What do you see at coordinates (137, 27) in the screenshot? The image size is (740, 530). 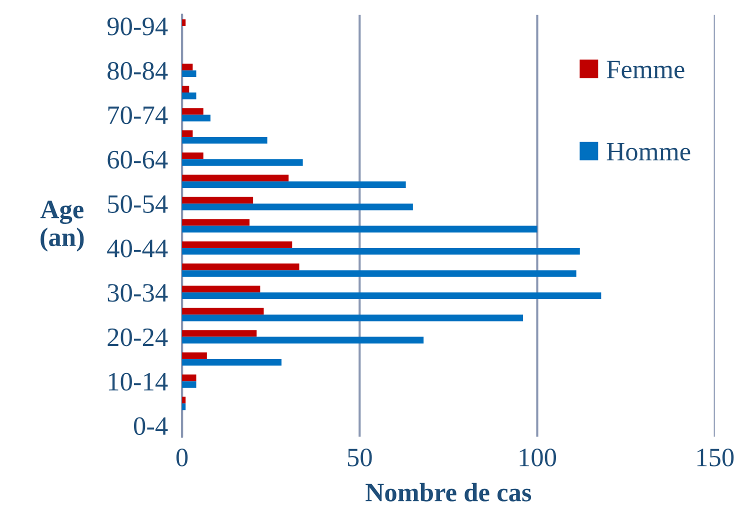 I see `y-tick-label: 90-94` at bounding box center [137, 27].